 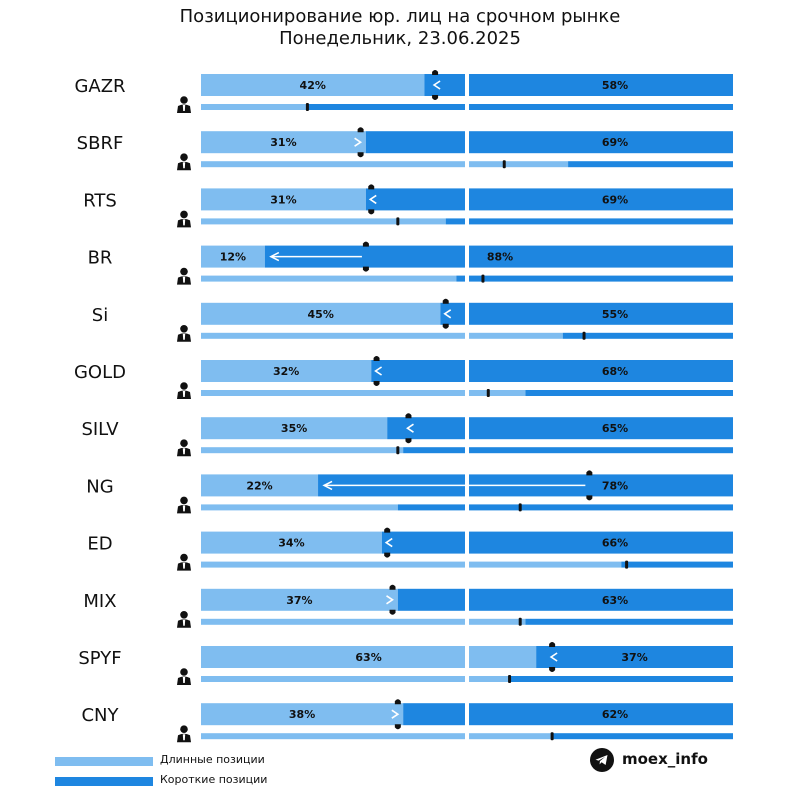 I want to click on long-percent-label: 37%, so click(x=299, y=600).